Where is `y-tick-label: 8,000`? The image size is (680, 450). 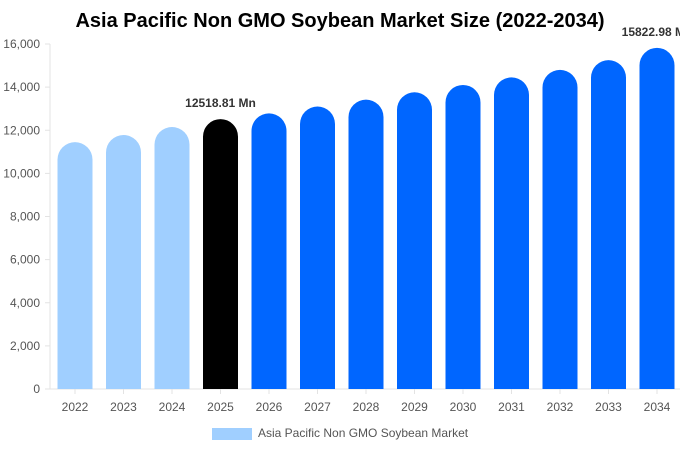 y-tick-label: 8,000 is located at coordinates (25, 217).